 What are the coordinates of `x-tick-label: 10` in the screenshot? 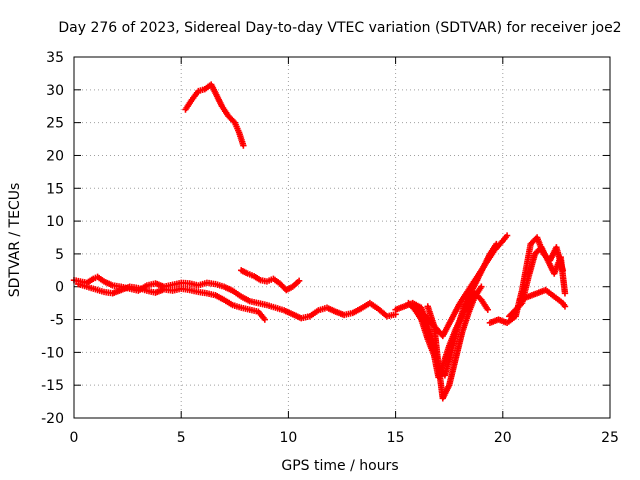 It's located at (288, 438).